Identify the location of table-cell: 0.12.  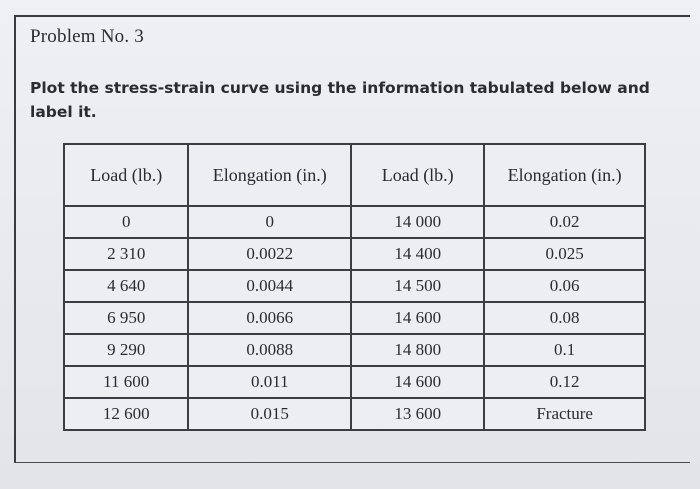
(564, 382).